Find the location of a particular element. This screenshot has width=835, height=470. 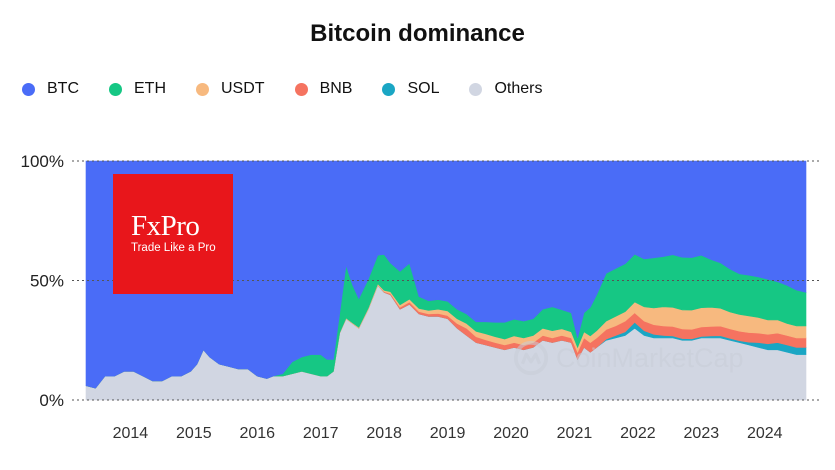

y-axis-ticks: 0% 50% 100% is located at coordinates (42, 281).